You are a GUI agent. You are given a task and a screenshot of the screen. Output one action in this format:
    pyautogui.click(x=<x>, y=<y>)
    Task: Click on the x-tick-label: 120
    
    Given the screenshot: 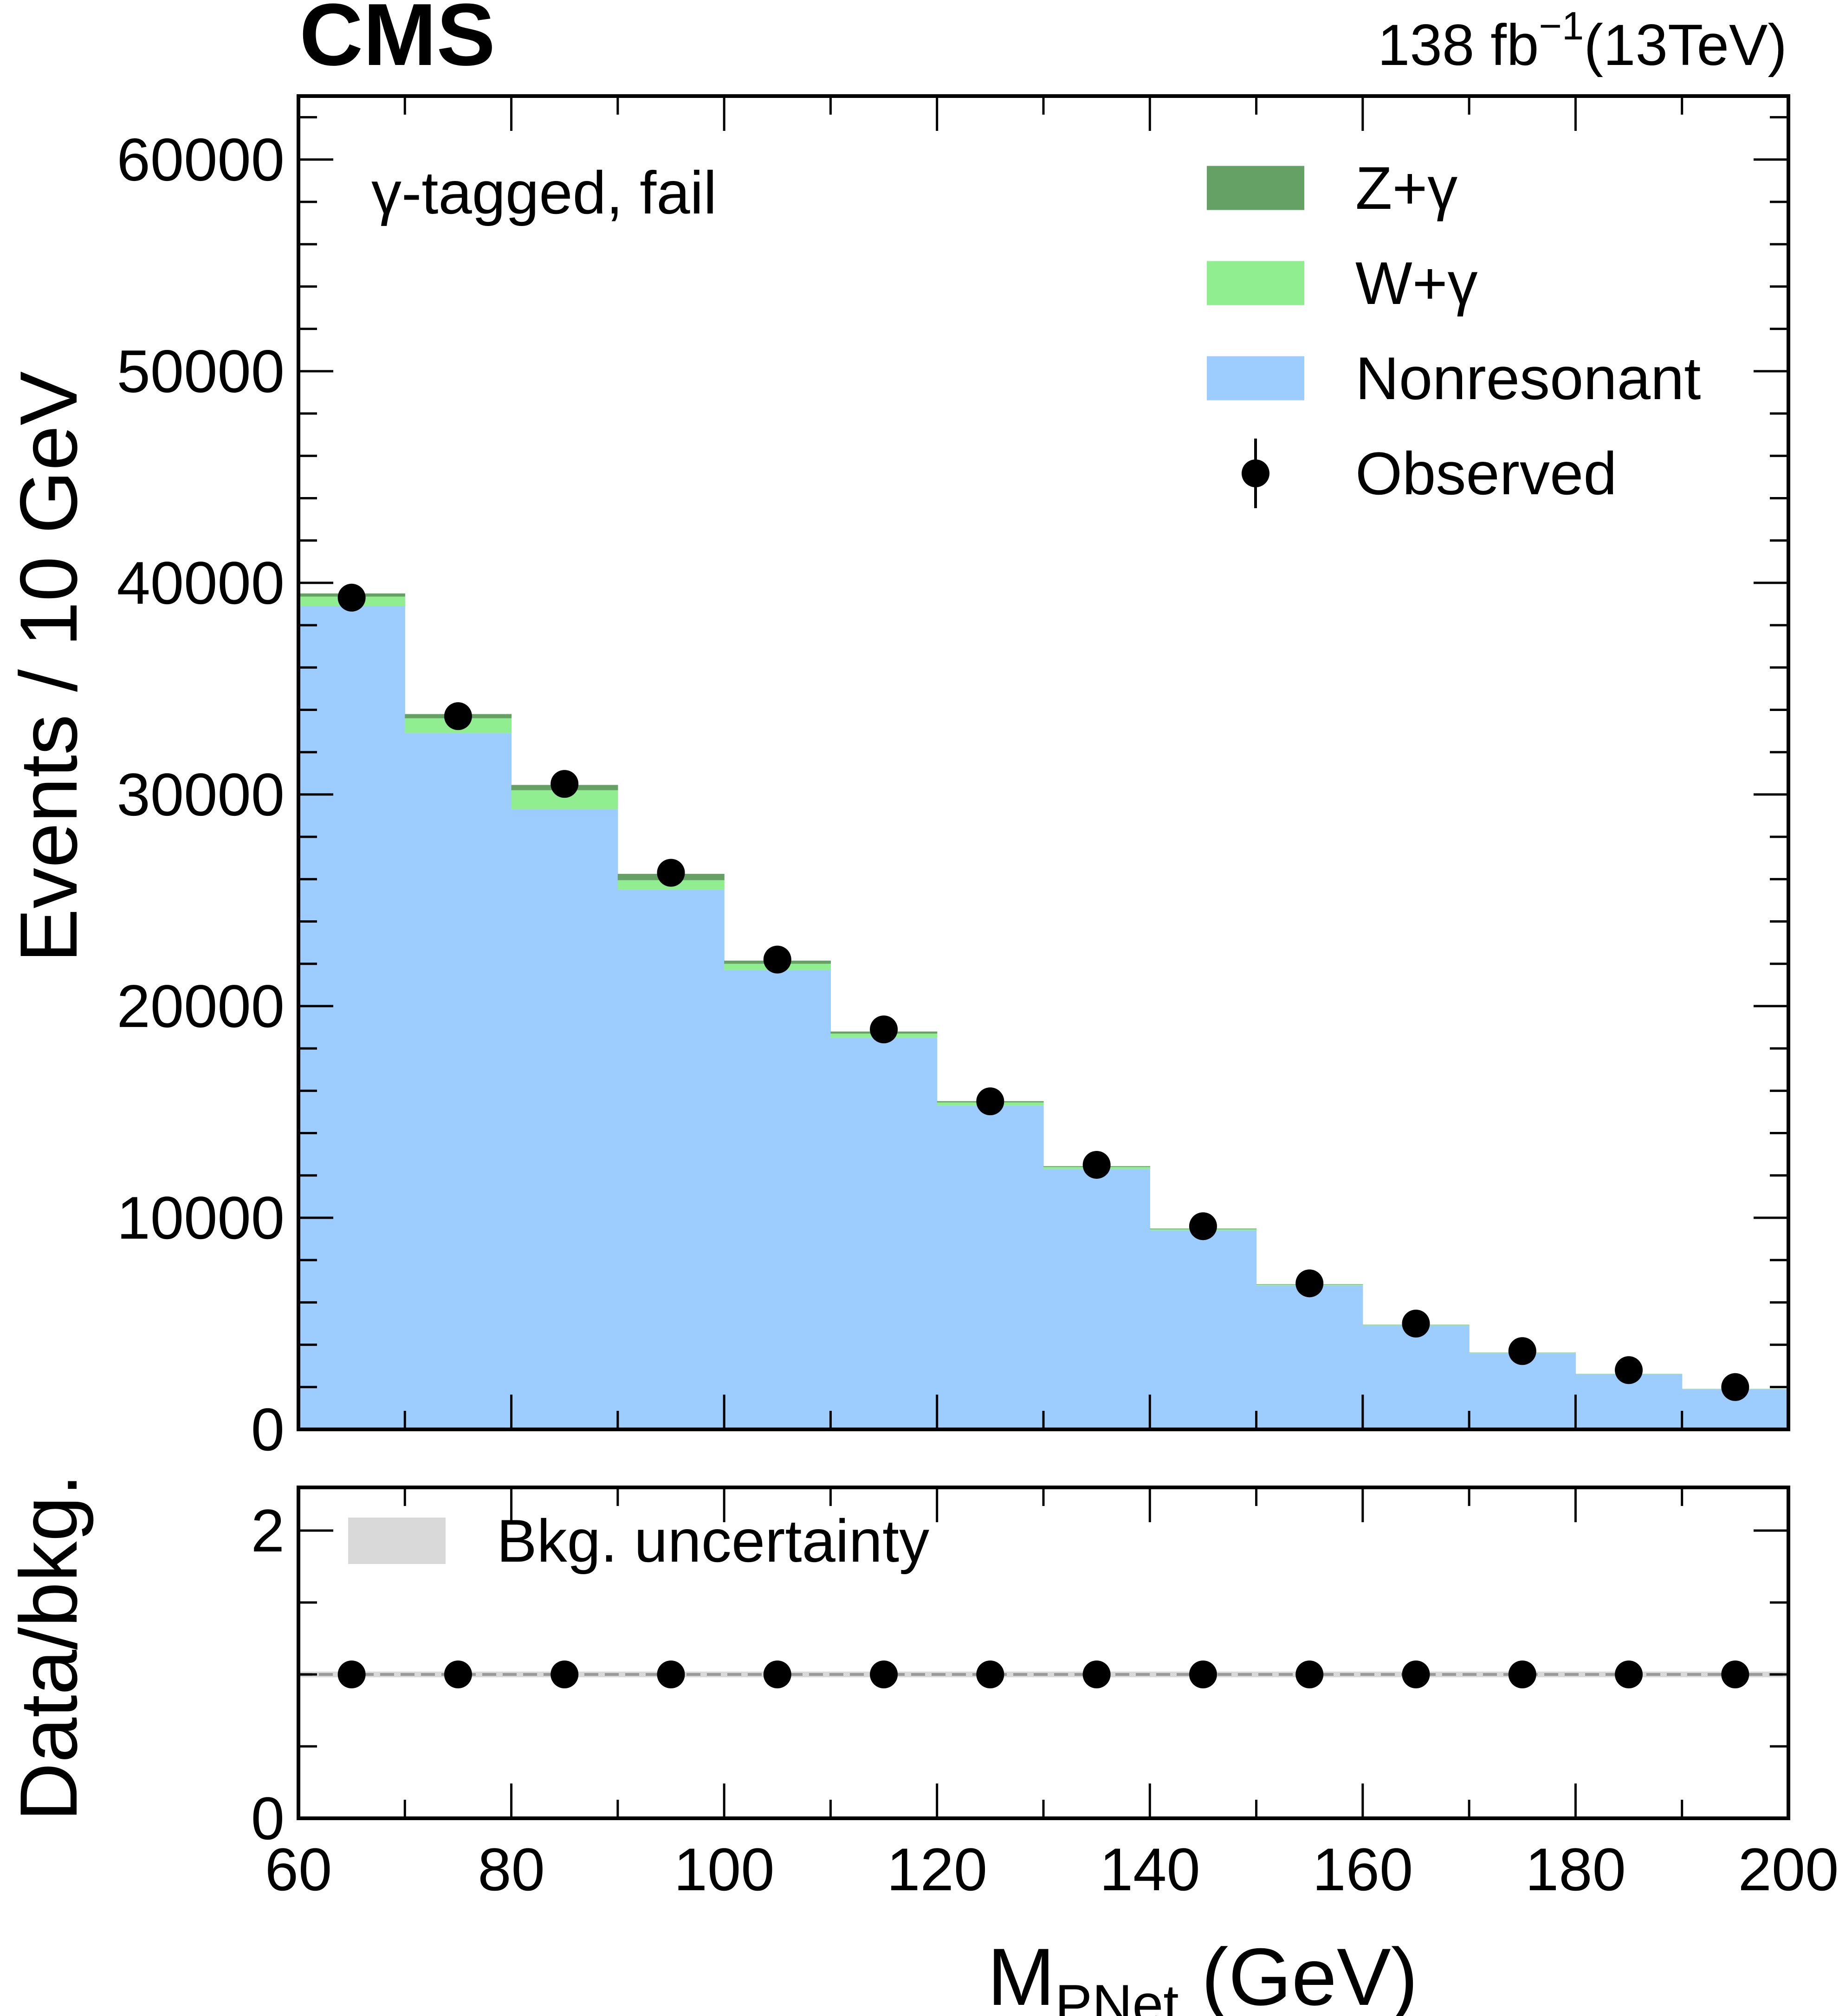 What is the action you would take?
    pyautogui.click(x=937, y=1869)
    